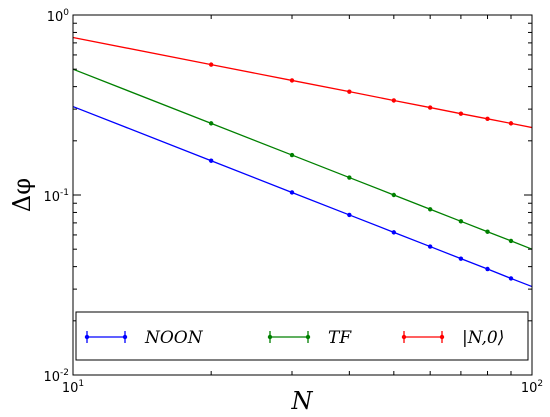 Image resolution: width=550 pixels, height=417 pixels. Describe the element at coordinates (302, 401) in the screenshot. I see `x-axis-label: N` at that location.